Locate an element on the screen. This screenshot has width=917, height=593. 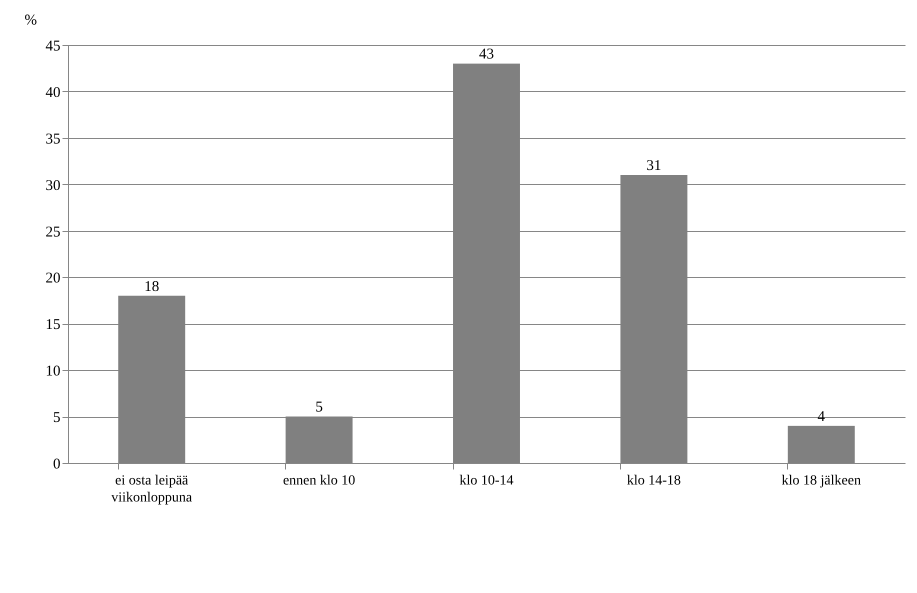
y-tick-label: 0 is located at coordinates (56, 464).